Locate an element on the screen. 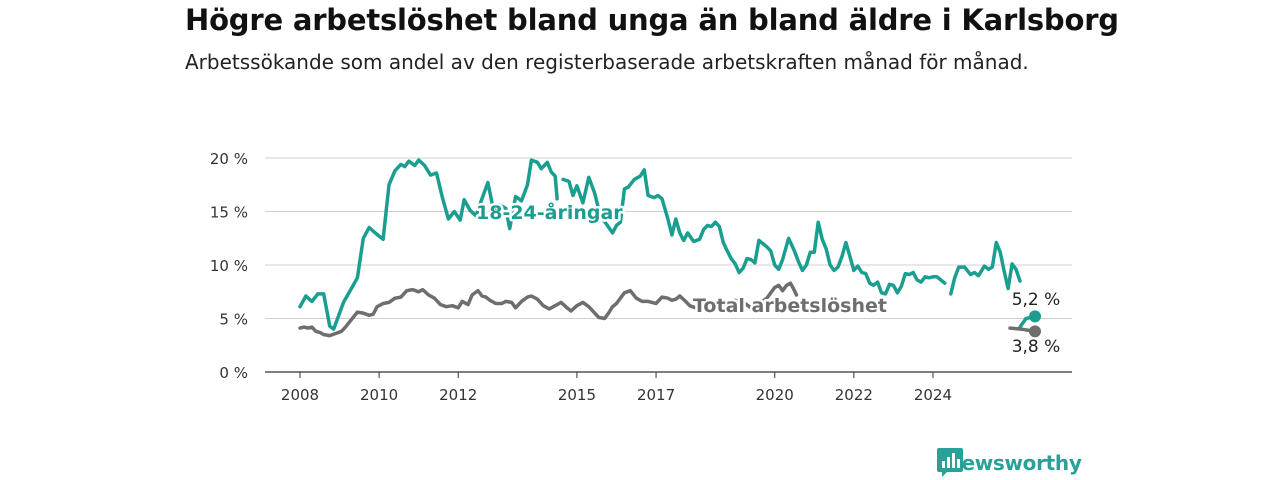  y-axis: 0 % 5 % 10 % 15 % 20 % is located at coordinates (229, 266).